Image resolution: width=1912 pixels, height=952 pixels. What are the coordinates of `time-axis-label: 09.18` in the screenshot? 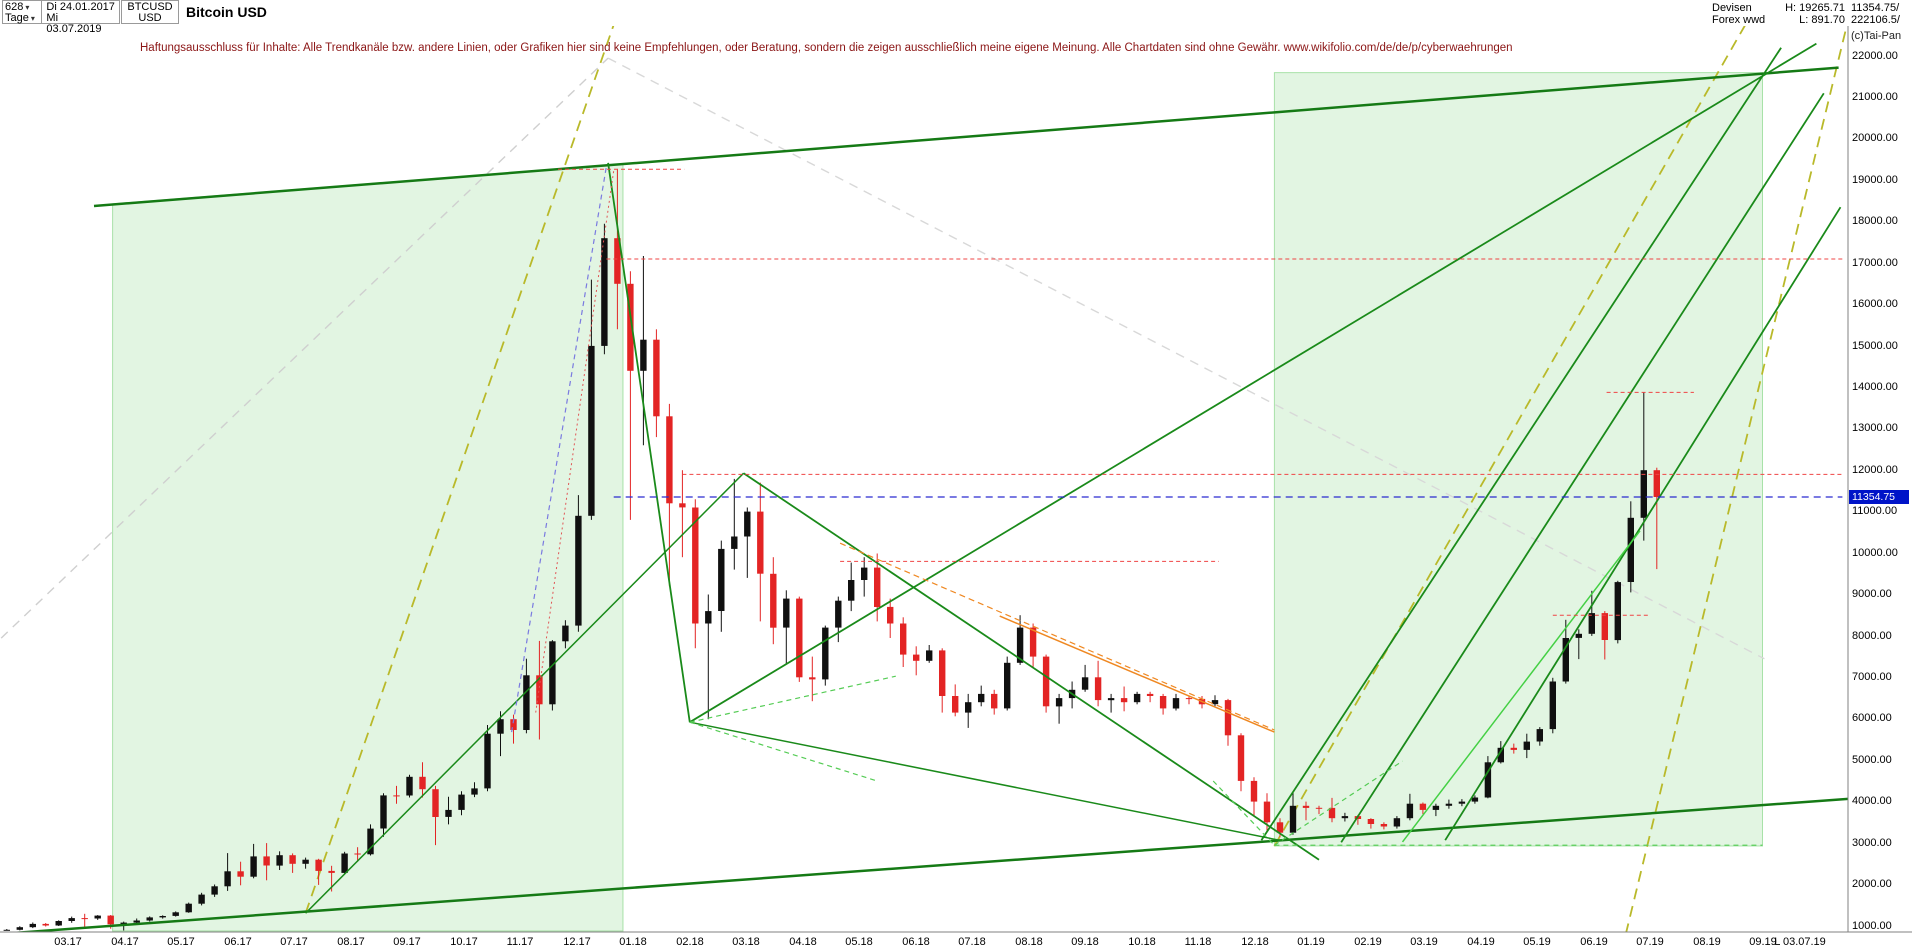 It's located at (1085, 942).